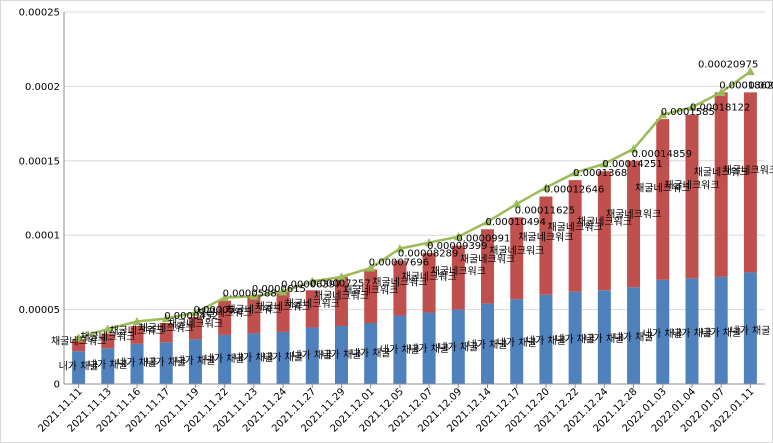 This screenshot has height=443, width=773. What do you see at coordinates (428, 253) in the screenshot?
I see `data-label-stack-total: 0.00008289` at bounding box center [428, 253].